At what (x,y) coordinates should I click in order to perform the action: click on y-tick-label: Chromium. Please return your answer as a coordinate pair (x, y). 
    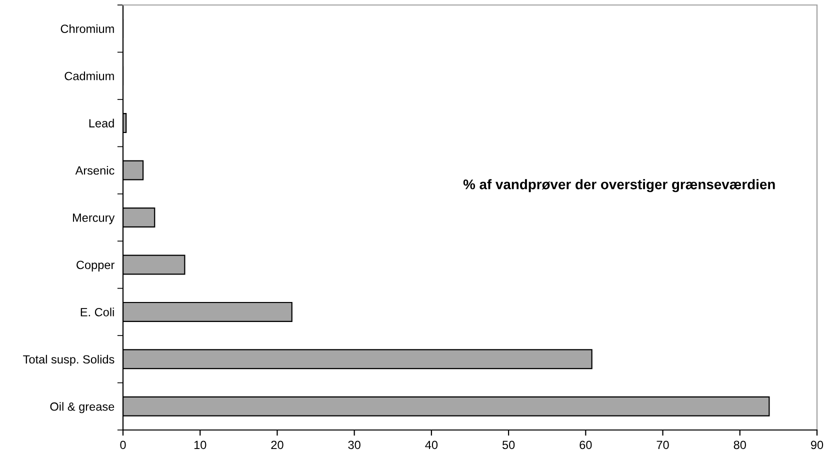
    Looking at the image, I should click on (87, 29).